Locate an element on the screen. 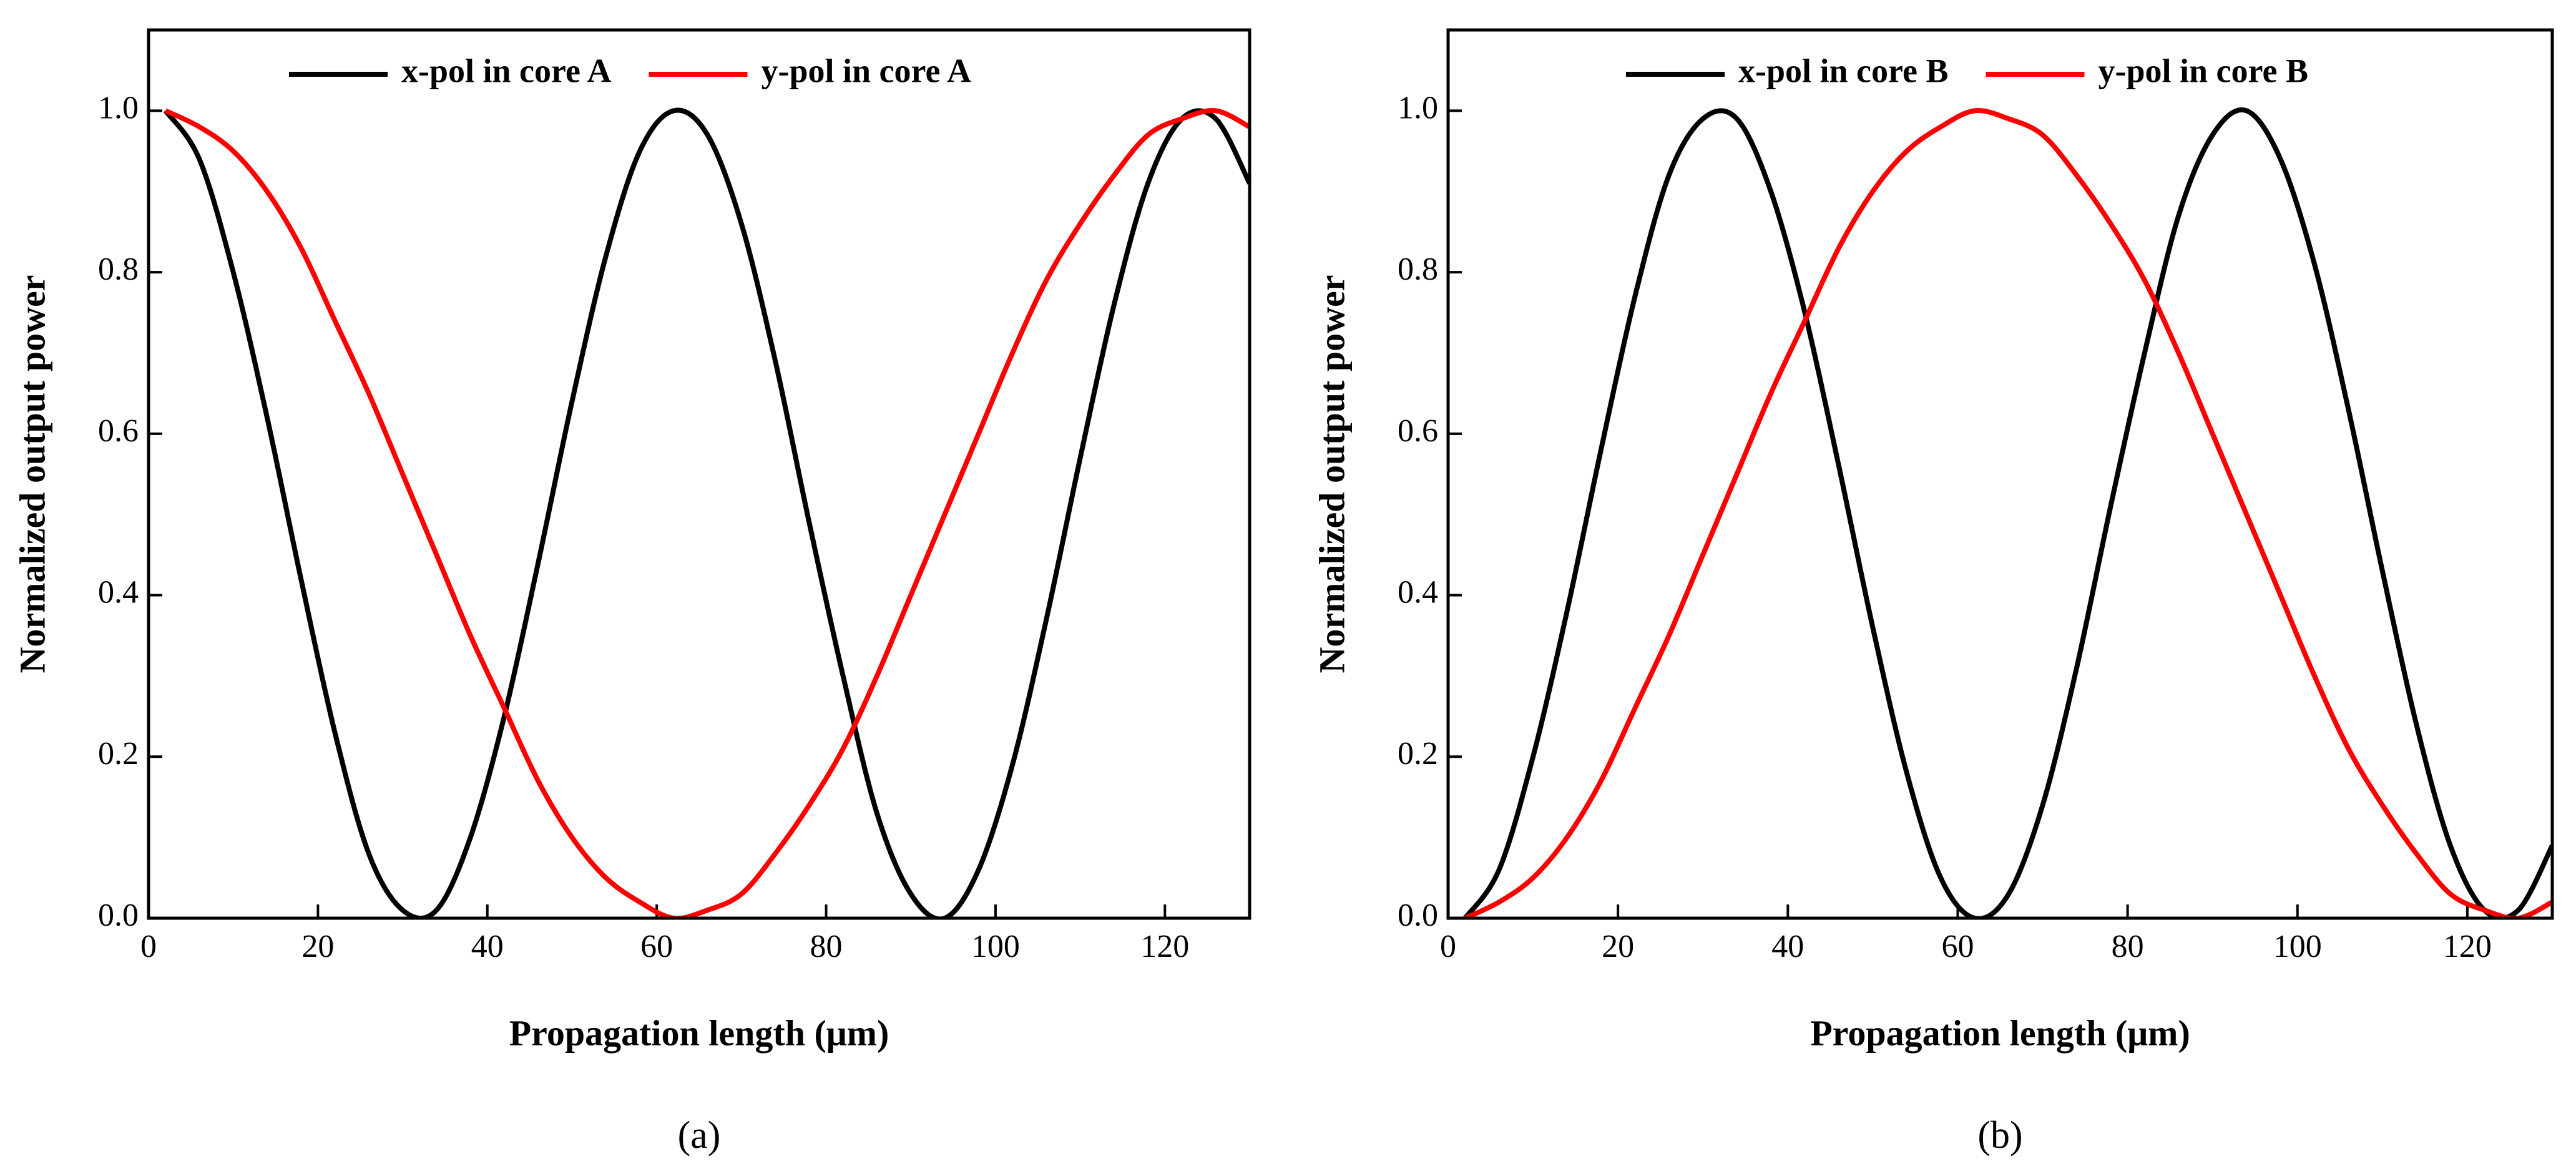 This screenshot has width=2576, height=1166. legend-text: x-pol in core A is located at coordinates (506, 70).